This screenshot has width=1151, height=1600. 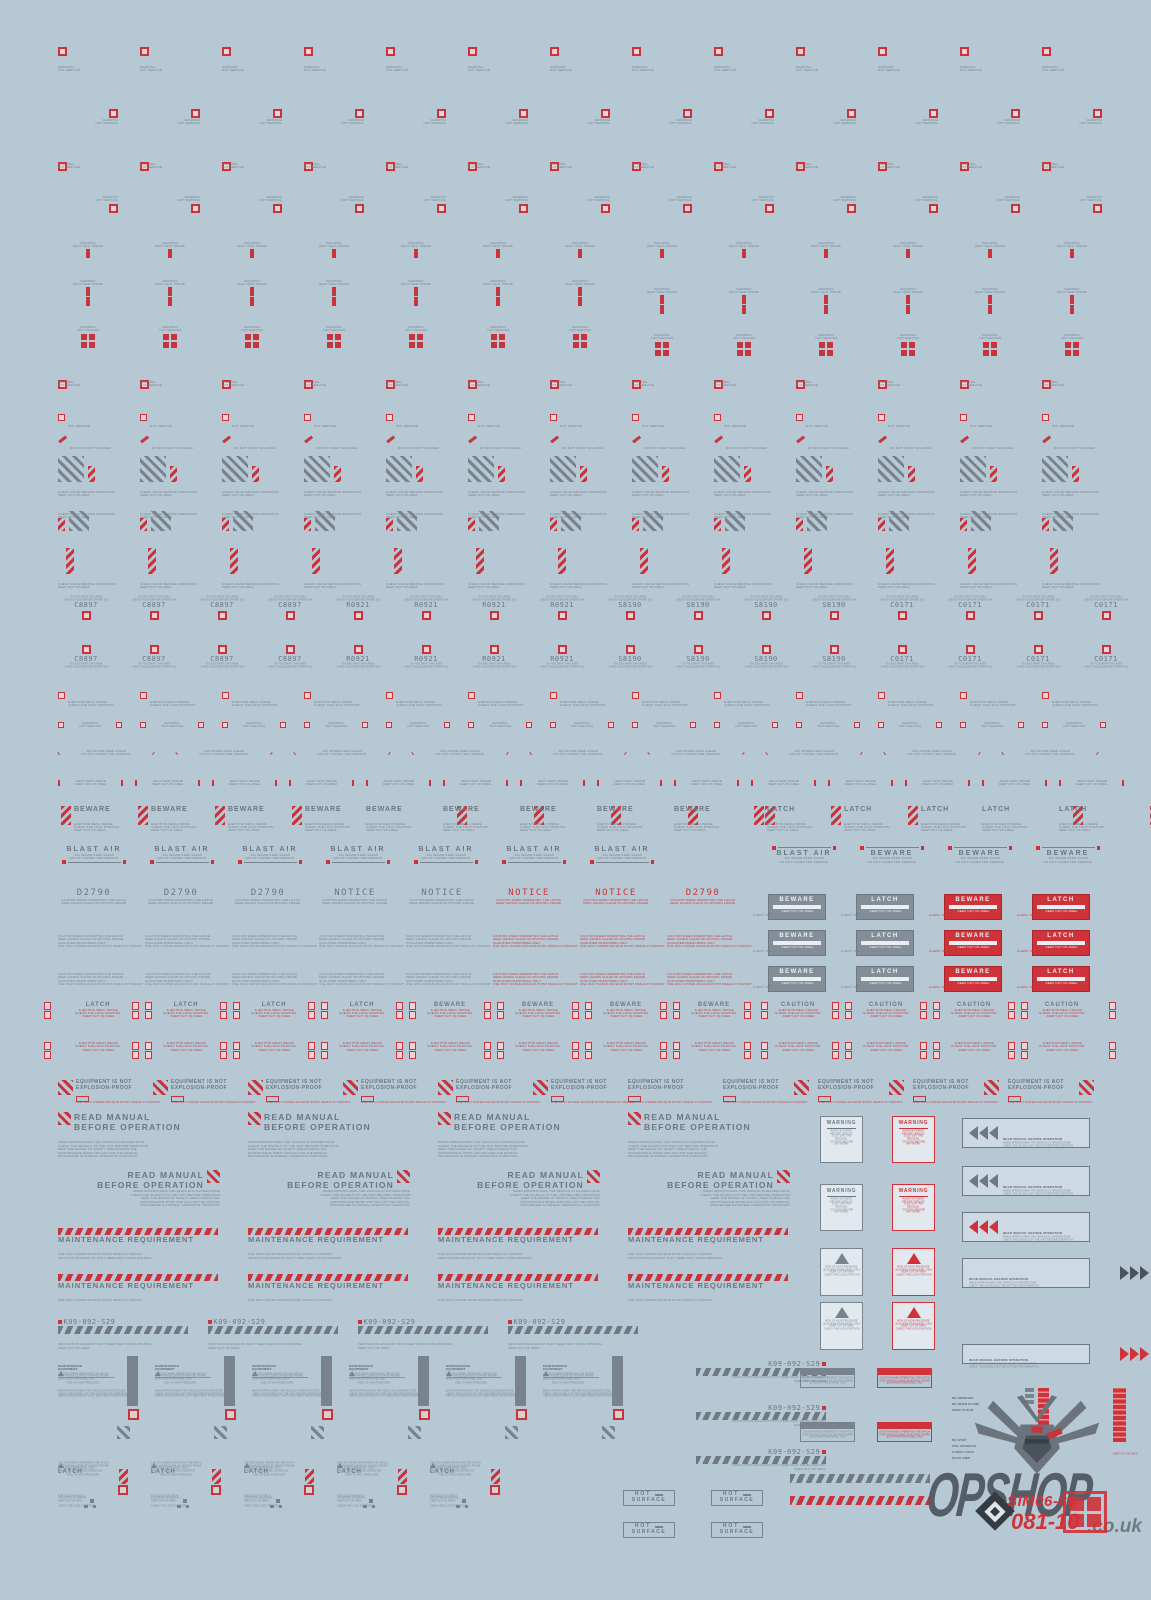 What do you see at coordinates (106, 752) in the screenshot?
I see `micro-text: AIR INTAKE KEEP CLEAR` at bounding box center [106, 752].